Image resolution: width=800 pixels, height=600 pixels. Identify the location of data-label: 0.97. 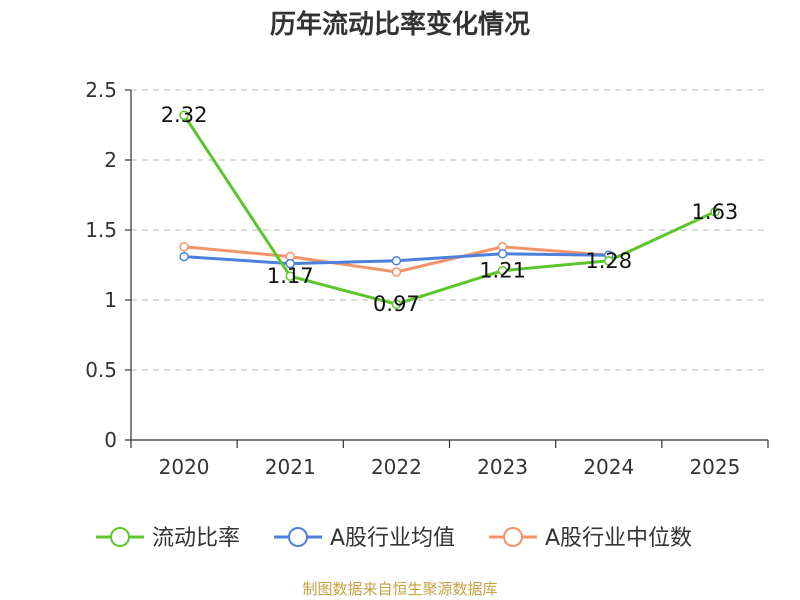
(396, 304).